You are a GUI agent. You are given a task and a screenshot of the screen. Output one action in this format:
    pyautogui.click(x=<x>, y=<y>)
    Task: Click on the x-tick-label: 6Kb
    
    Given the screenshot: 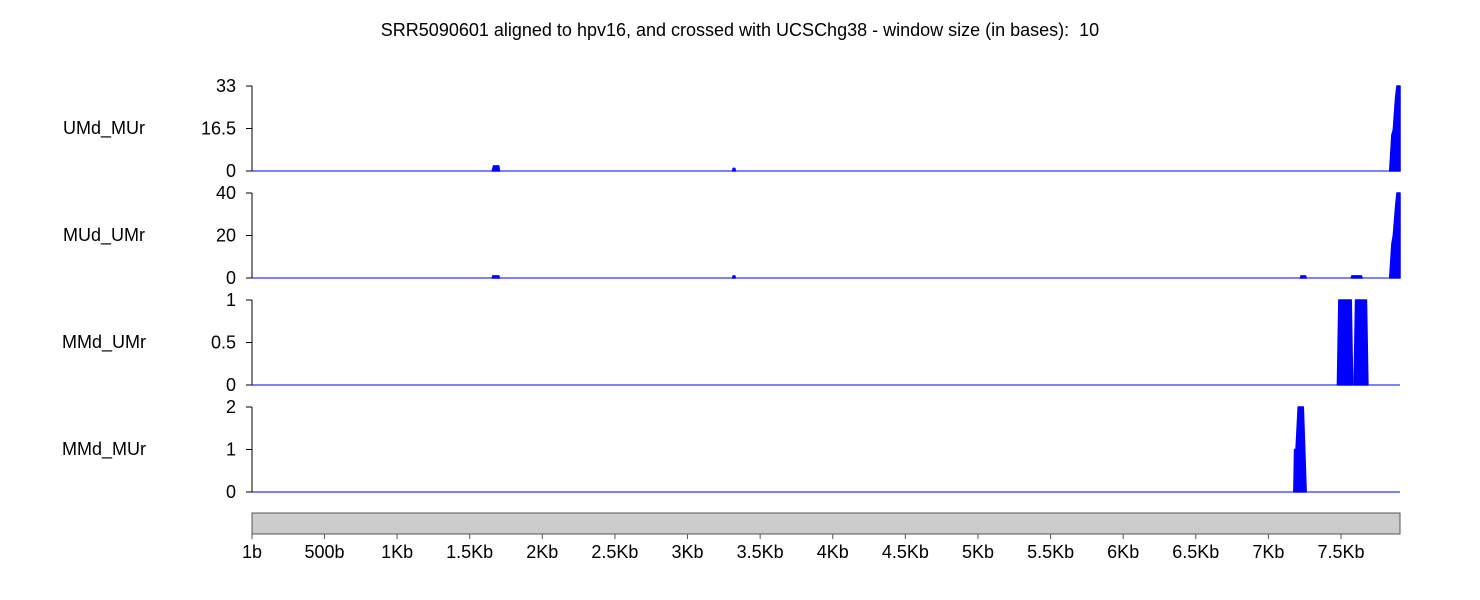 What is the action you would take?
    pyautogui.click(x=1123, y=552)
    